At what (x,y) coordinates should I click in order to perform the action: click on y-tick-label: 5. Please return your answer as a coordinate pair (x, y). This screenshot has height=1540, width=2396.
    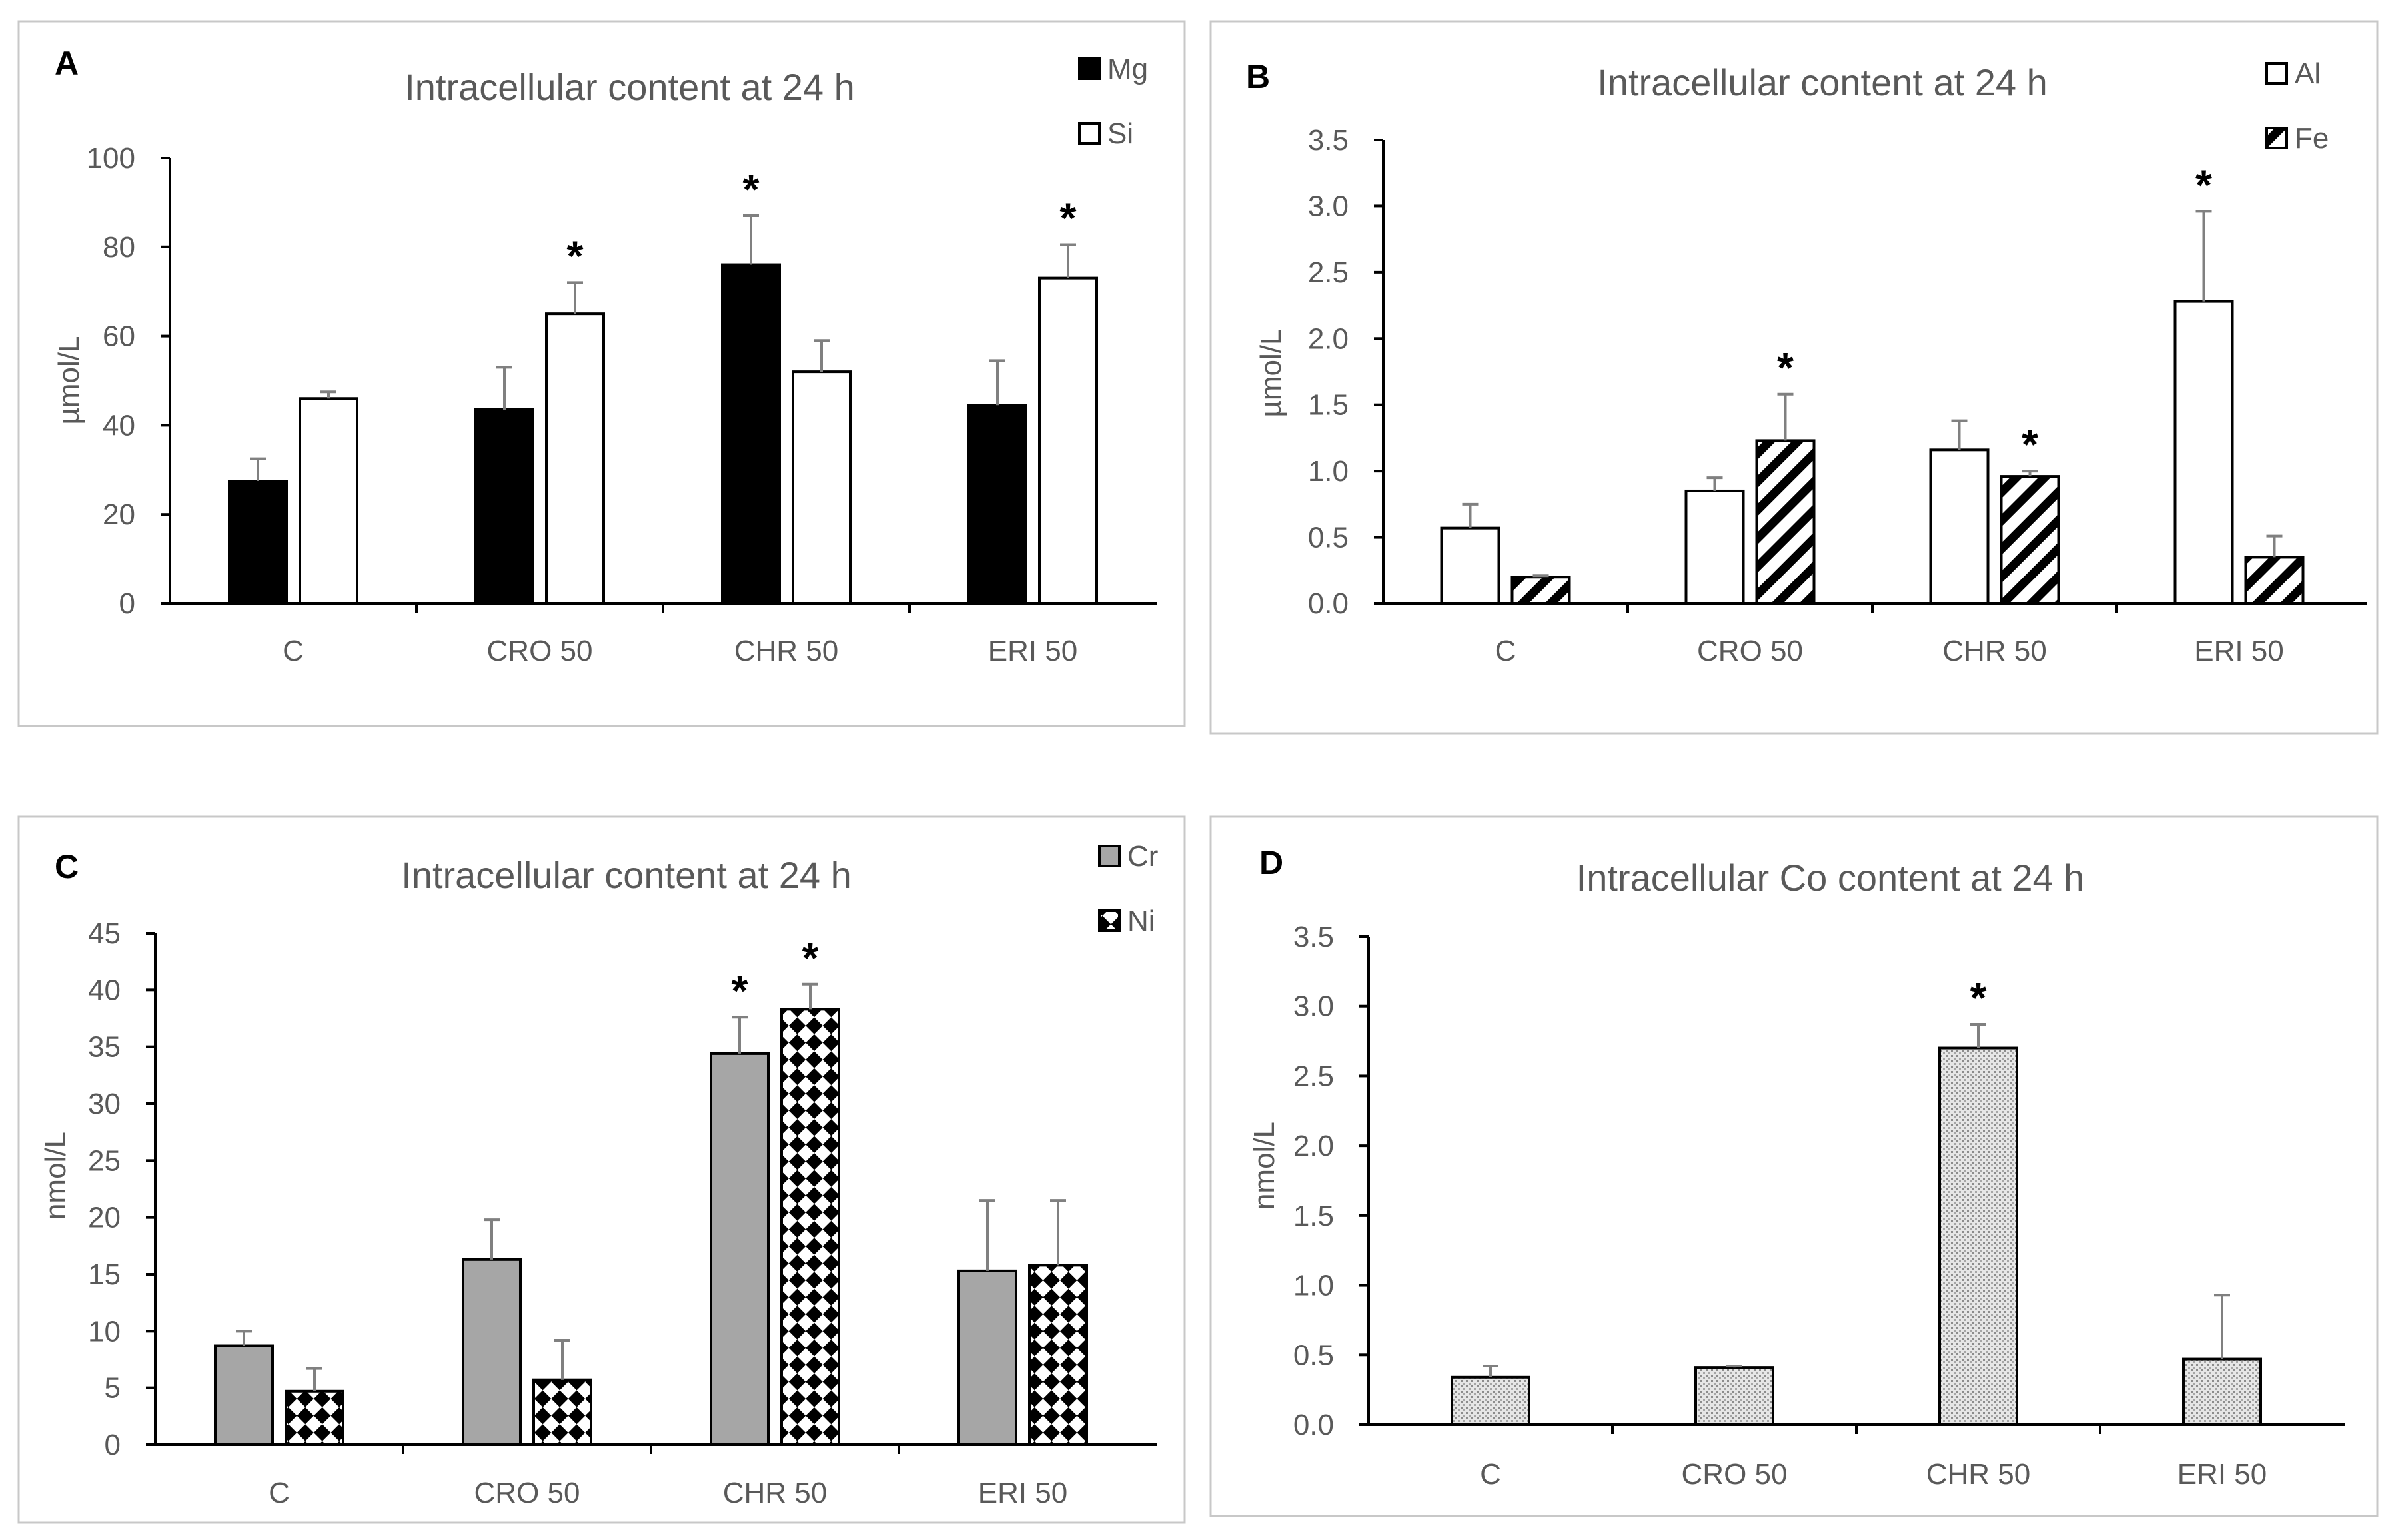
    Looking at the image, I should click on (113, 1388).